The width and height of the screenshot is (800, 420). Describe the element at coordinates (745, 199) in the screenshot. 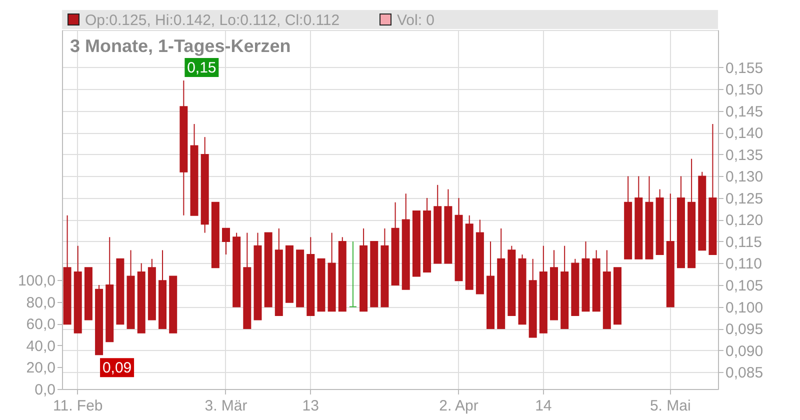

I see `y-tick-label: 0,125` at that location.